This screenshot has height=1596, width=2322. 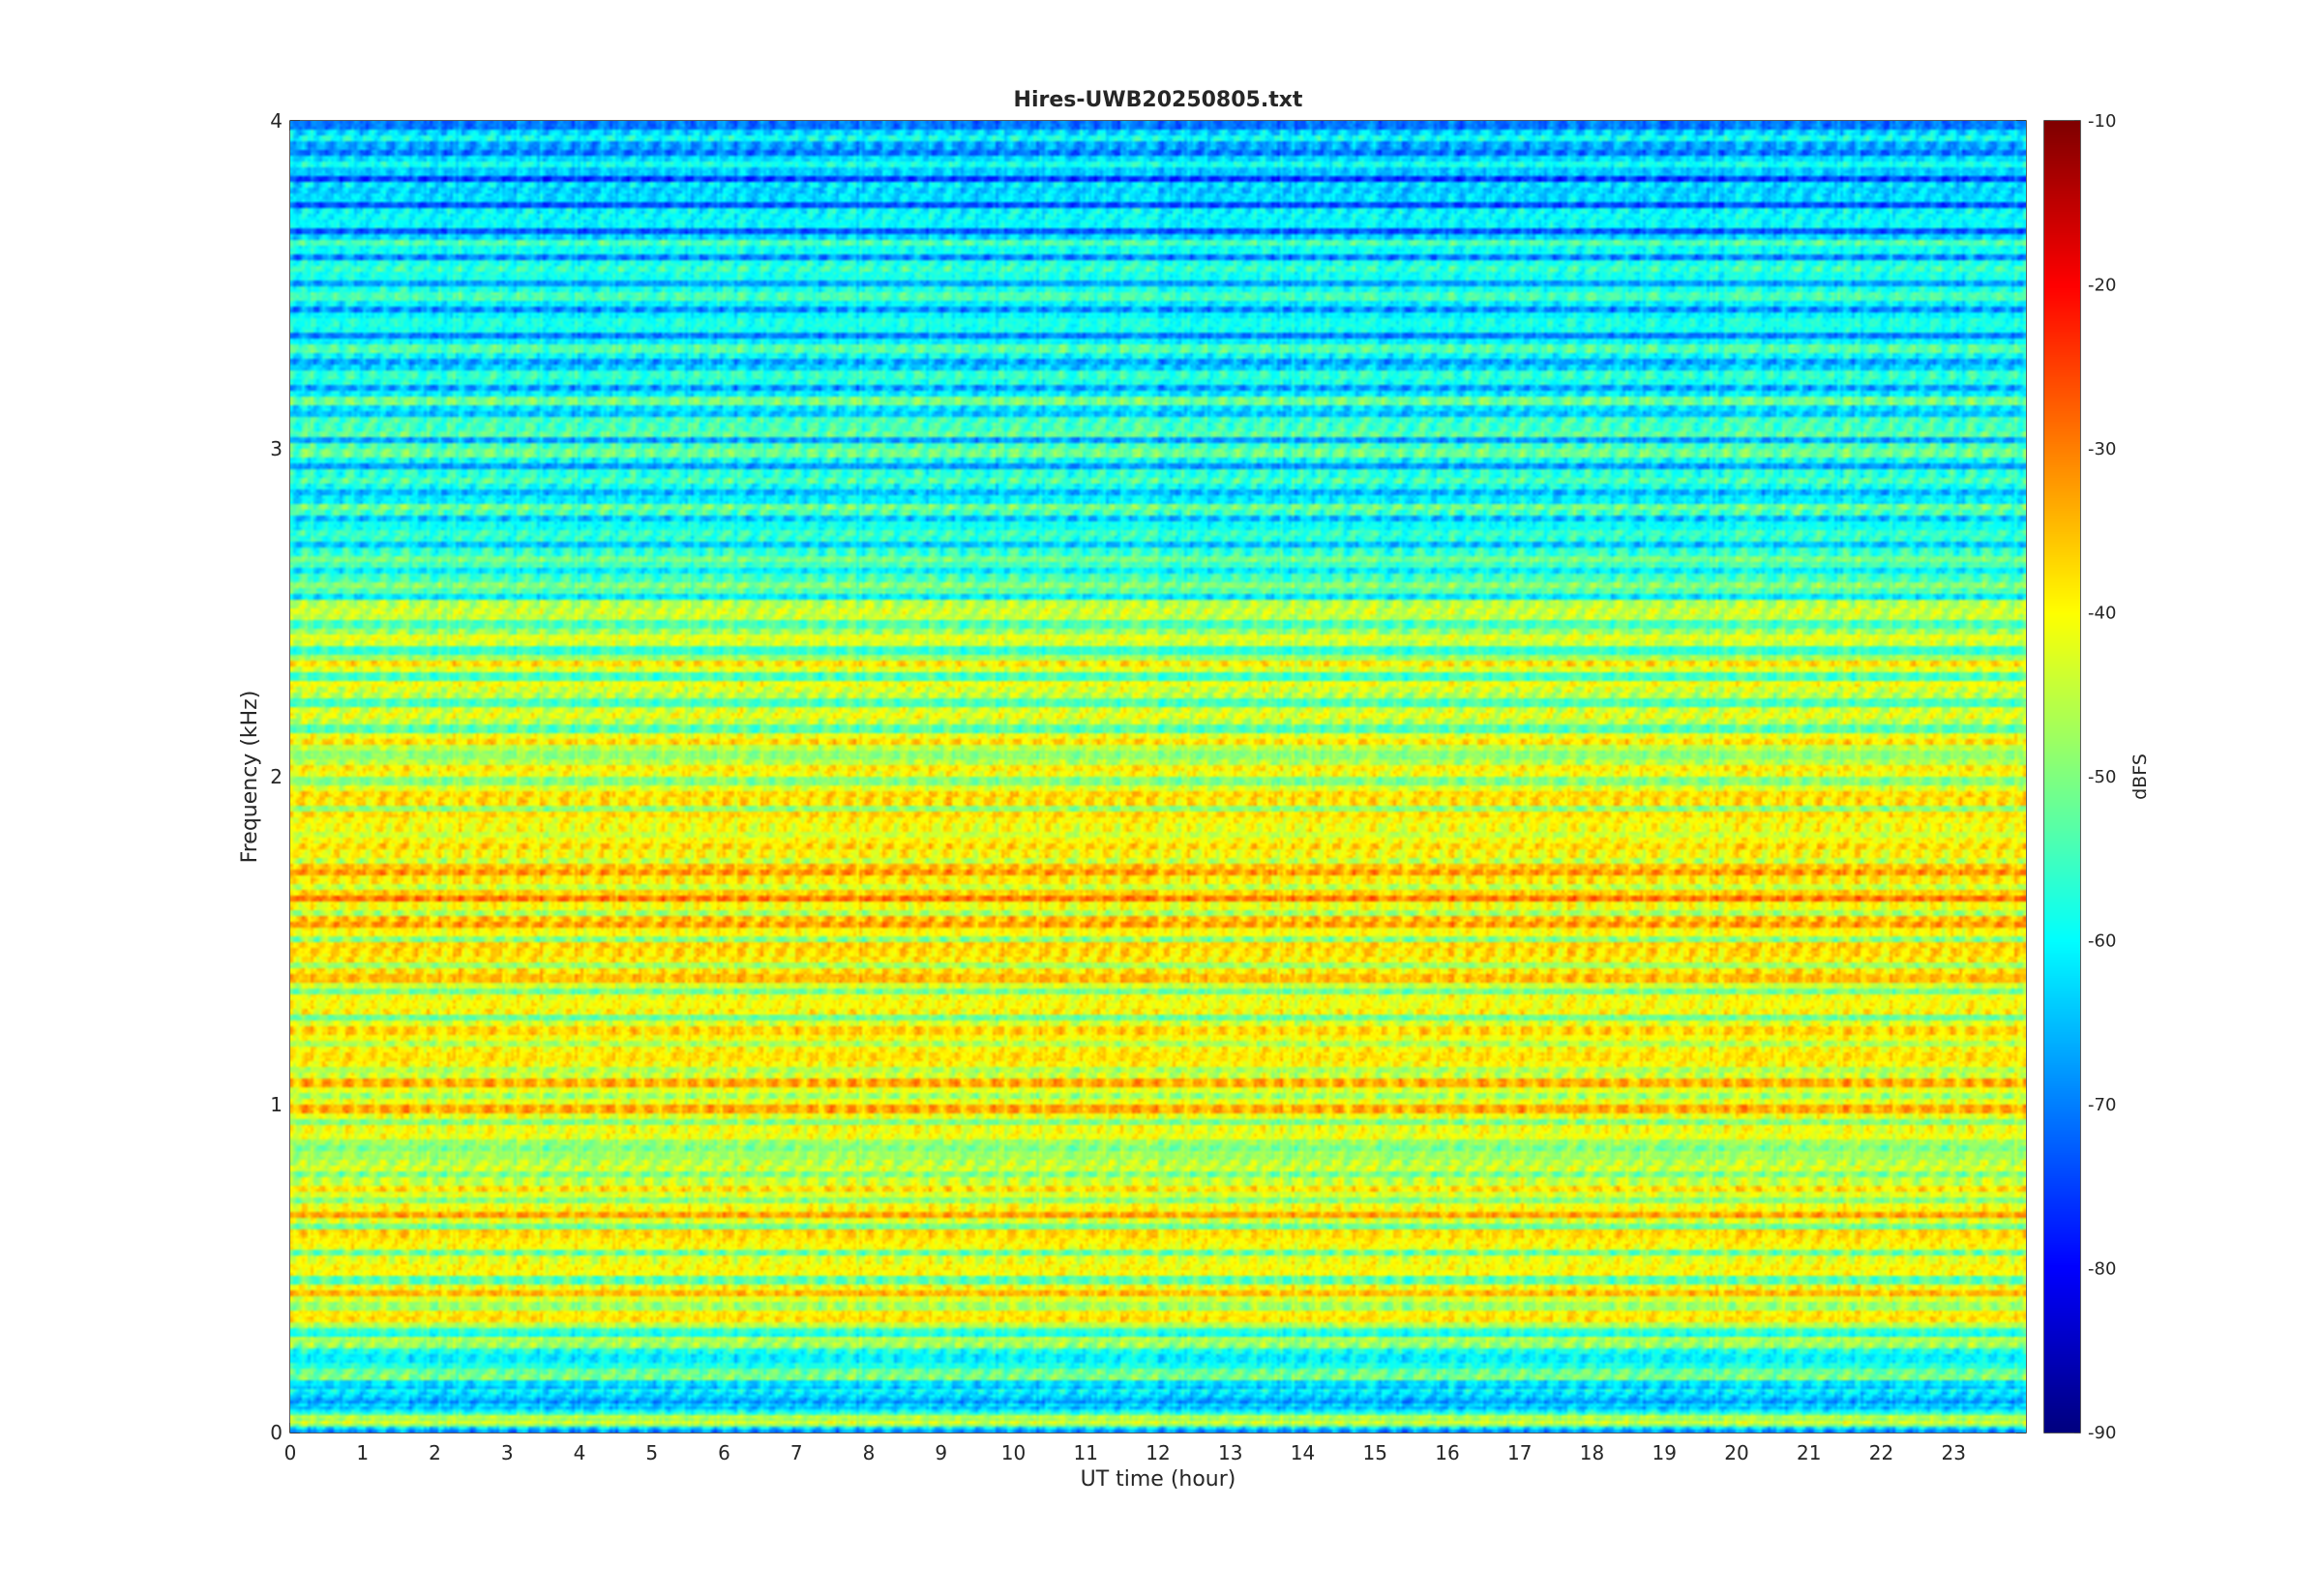 I want to click on x-tick-label: 15, so click(x=1375, y=1452).